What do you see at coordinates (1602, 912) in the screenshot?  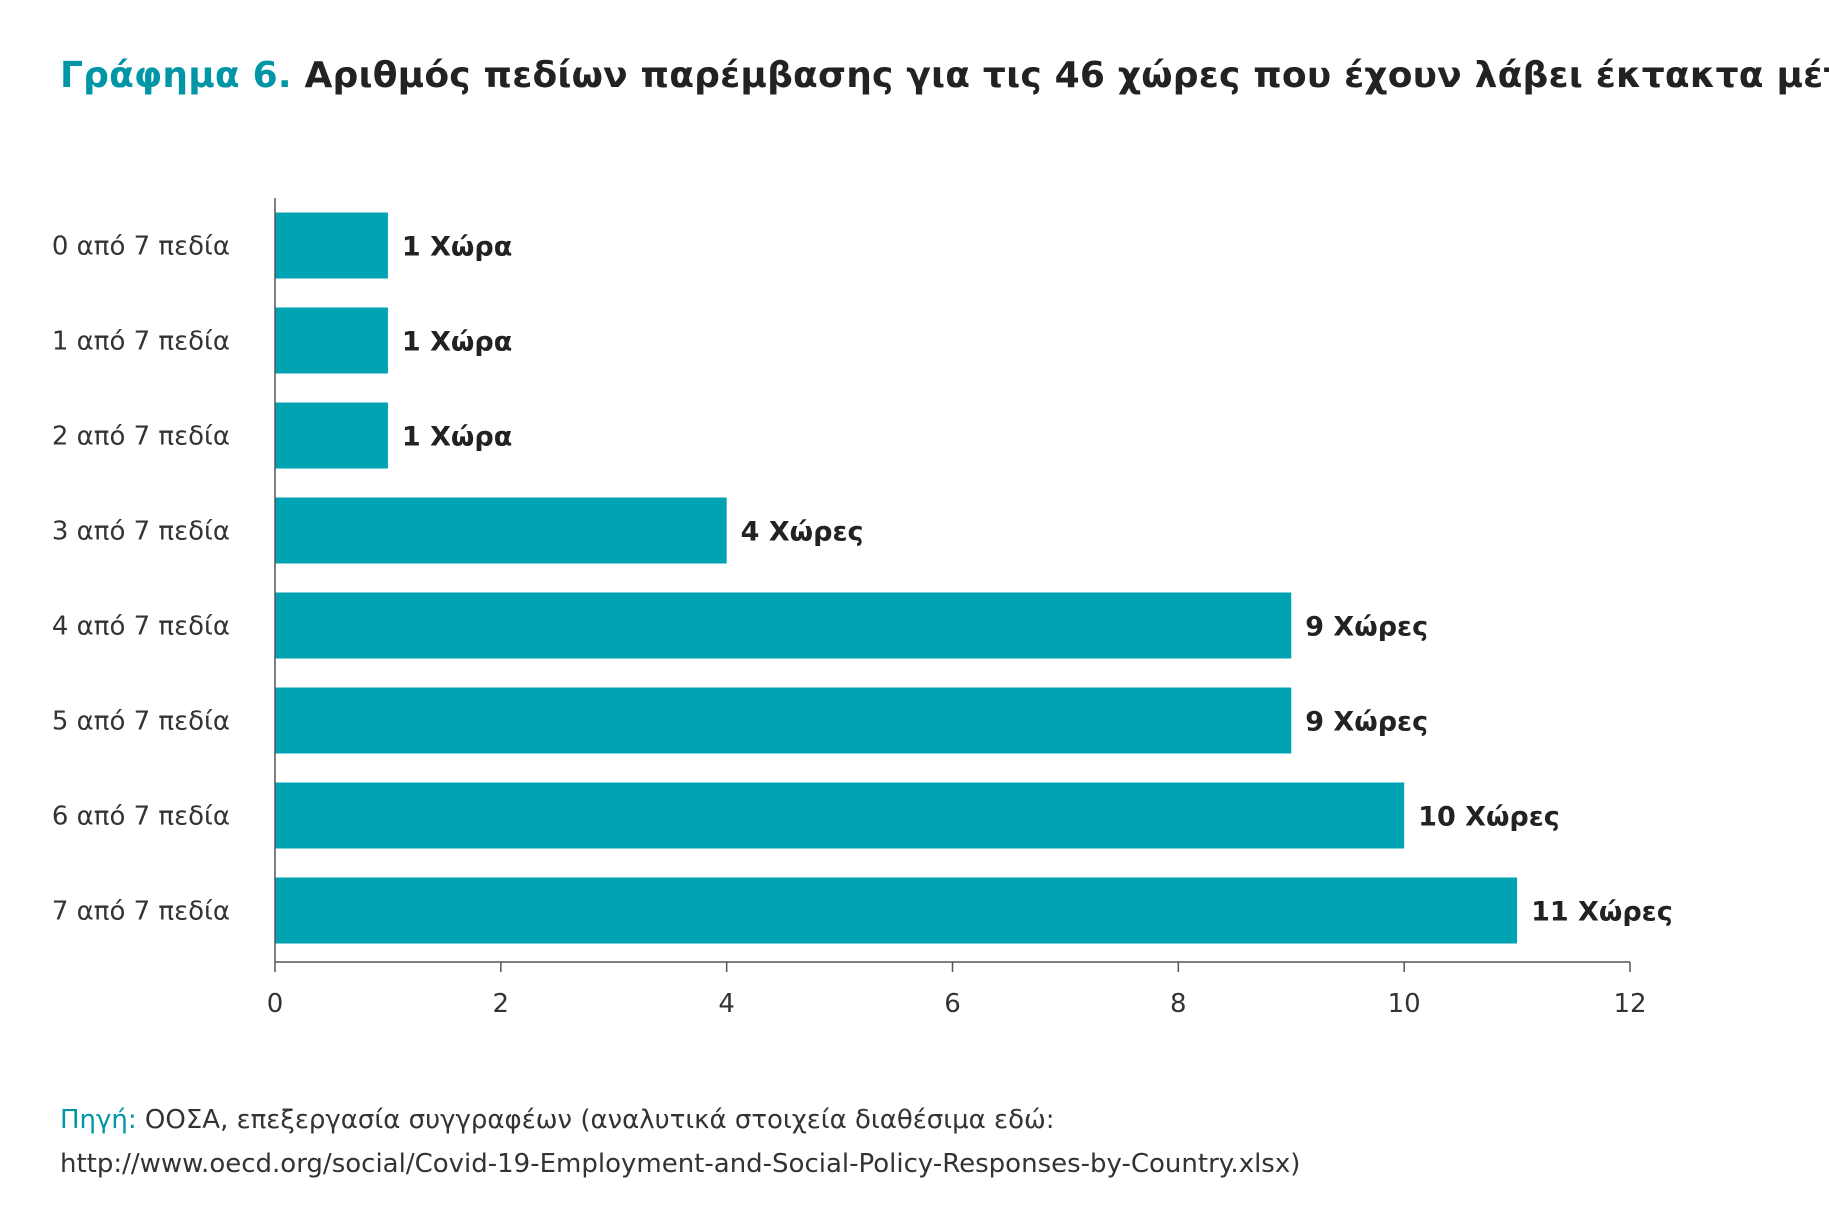 I see `data-label: 11 Χώρες` at bounding box center [1602, 912].